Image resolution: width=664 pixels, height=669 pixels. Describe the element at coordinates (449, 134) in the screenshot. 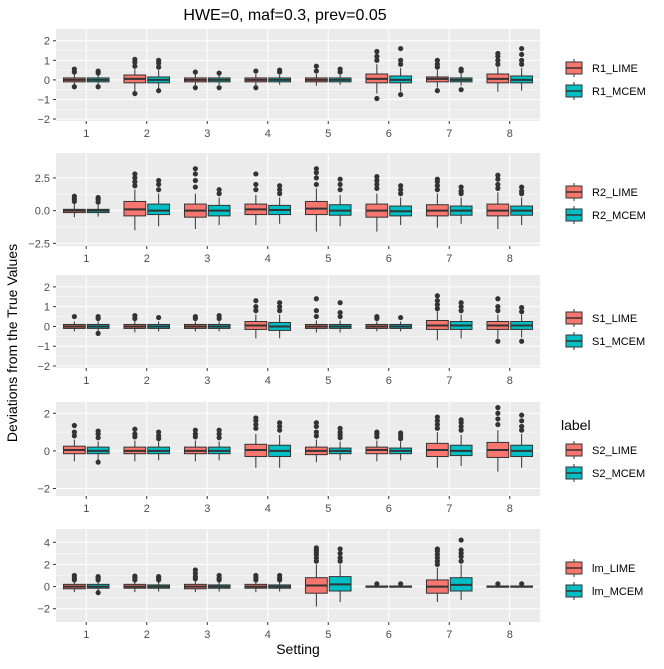

I see `x-tick-label: 7` at that location.